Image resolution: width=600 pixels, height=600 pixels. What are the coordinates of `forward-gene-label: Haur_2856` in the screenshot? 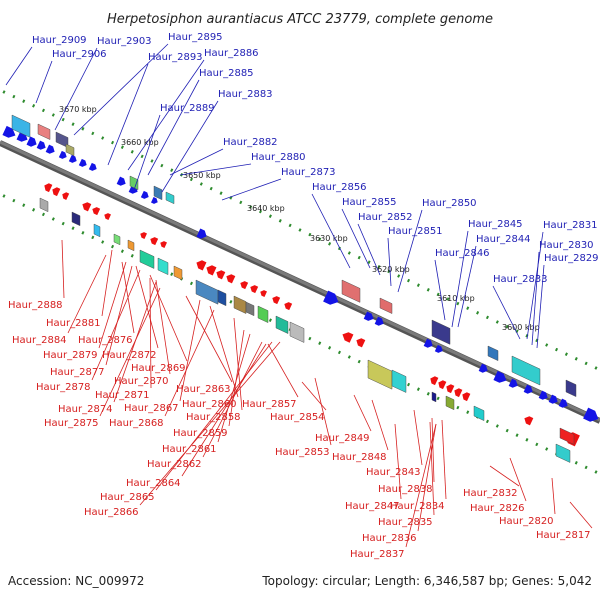 It's located at (339, 187).